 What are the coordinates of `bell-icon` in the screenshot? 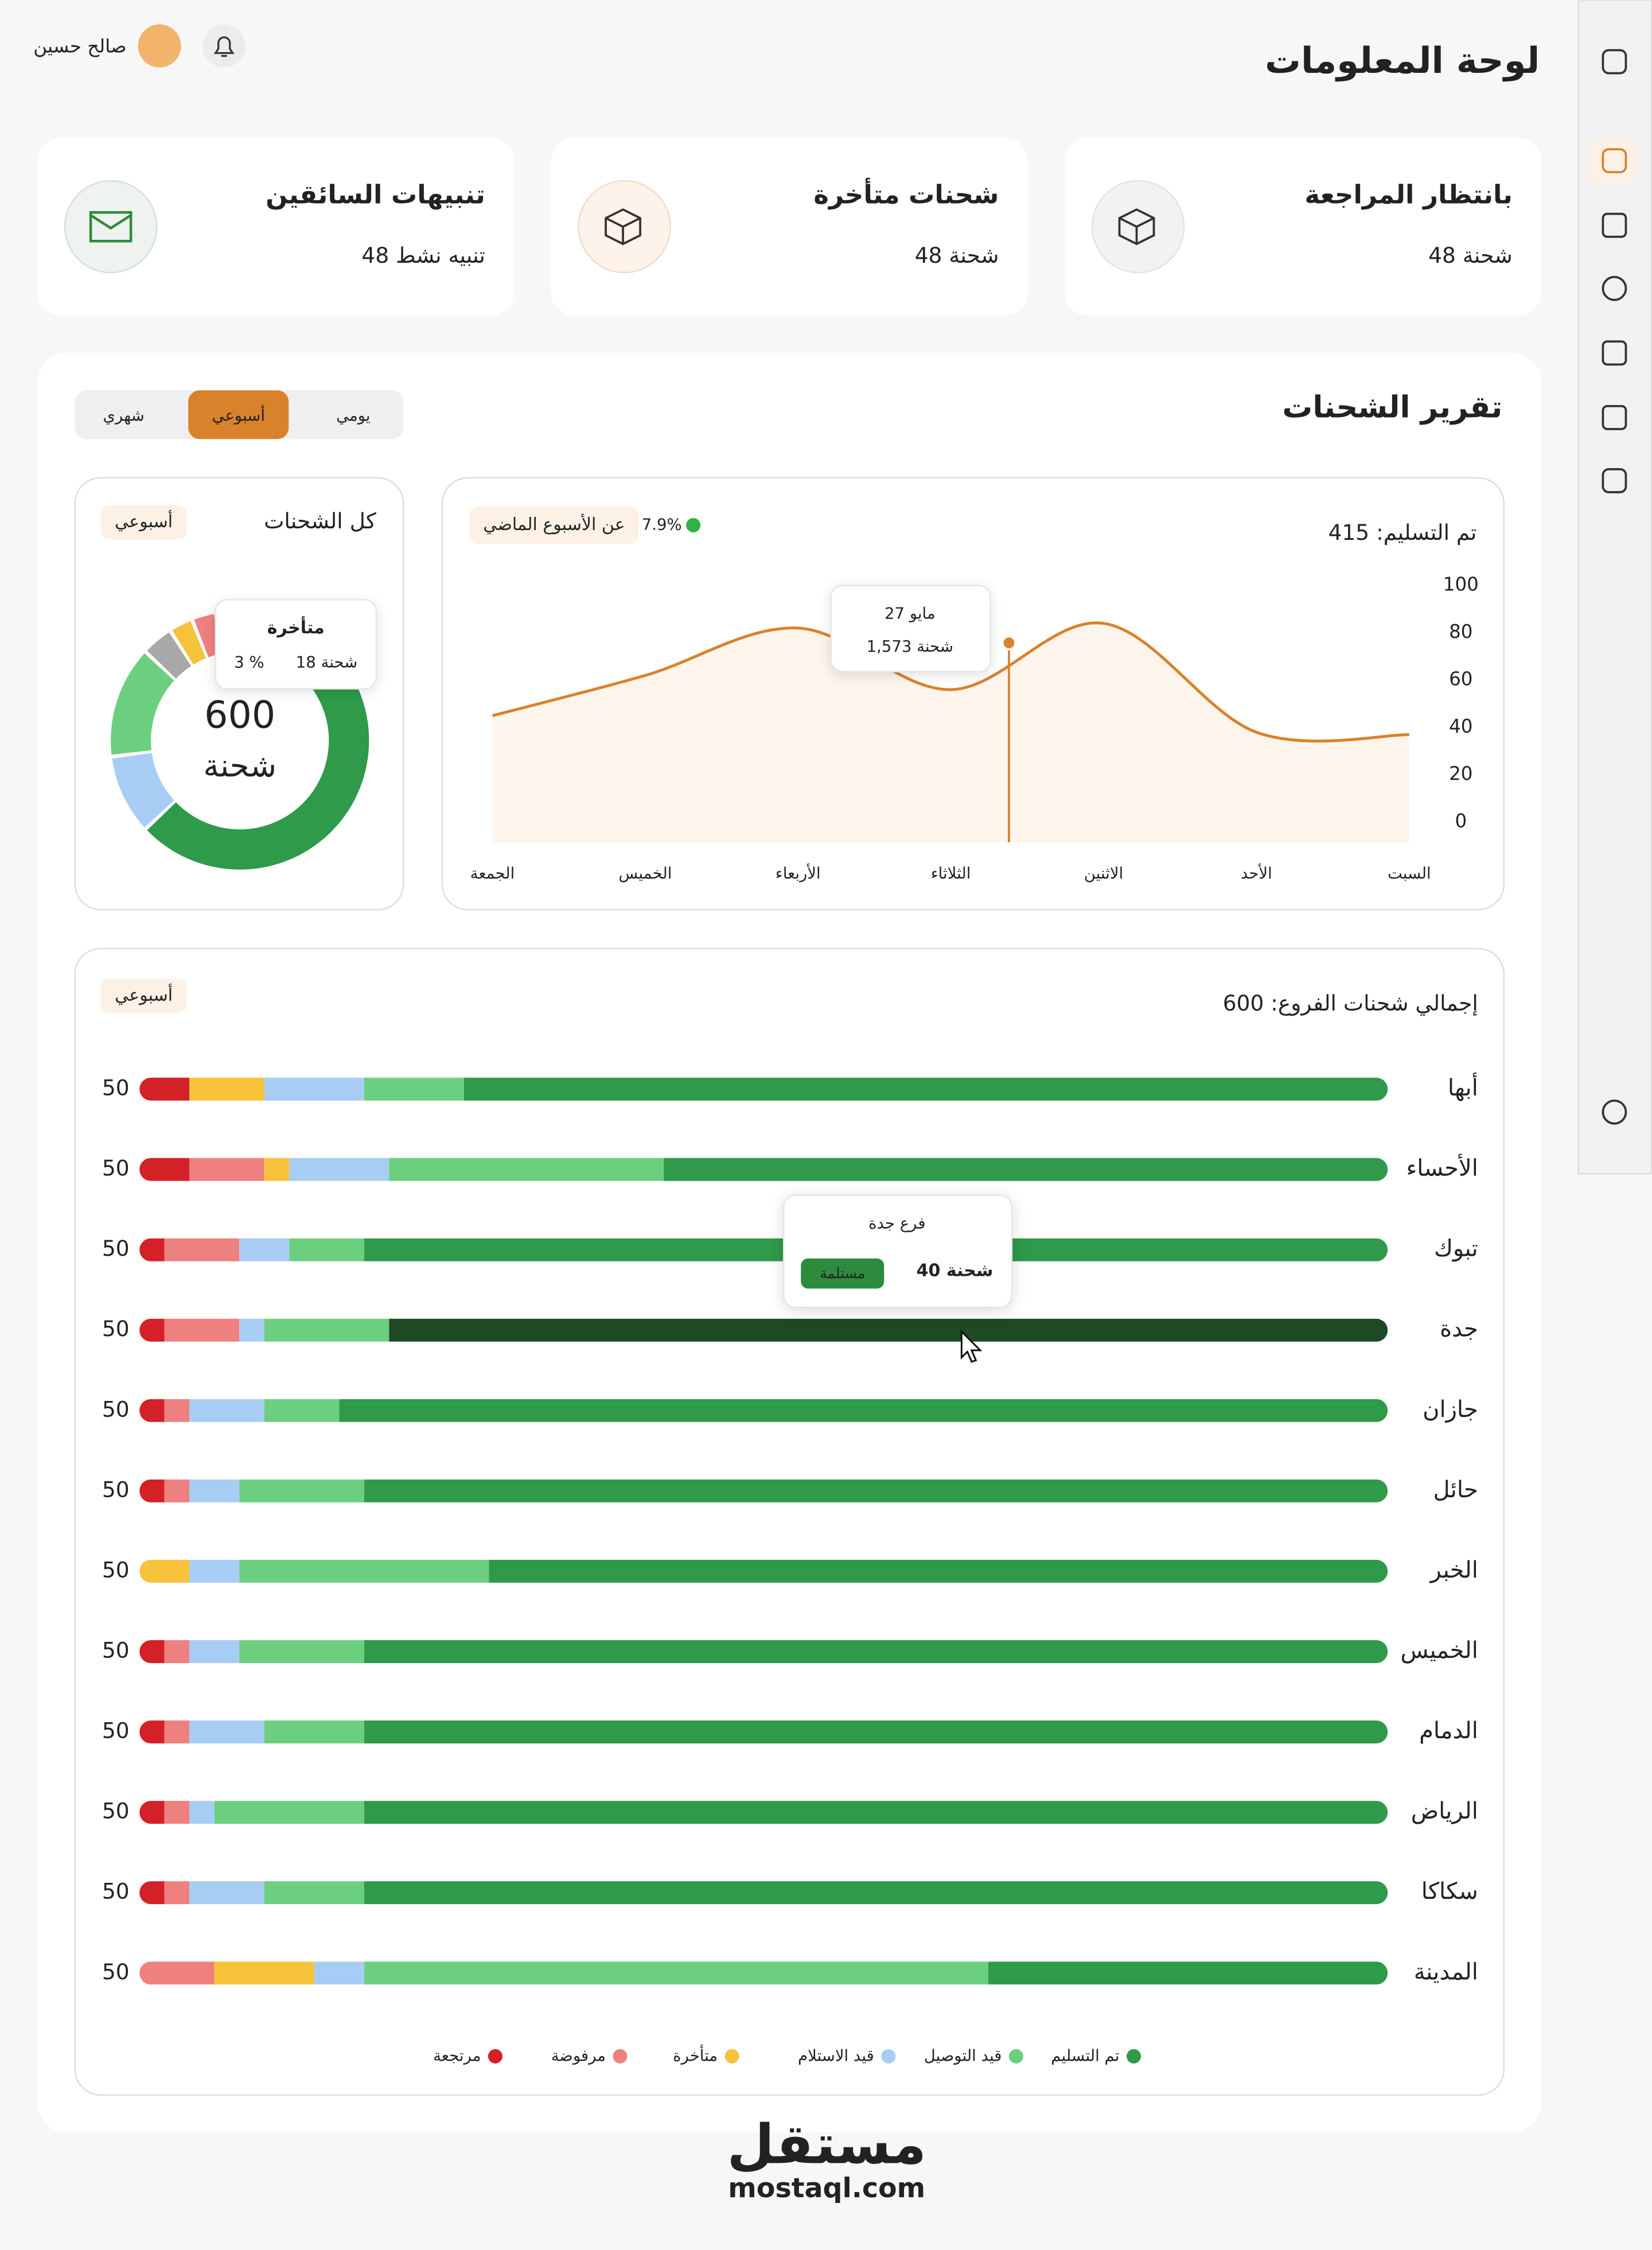 It's located at (224, 46).